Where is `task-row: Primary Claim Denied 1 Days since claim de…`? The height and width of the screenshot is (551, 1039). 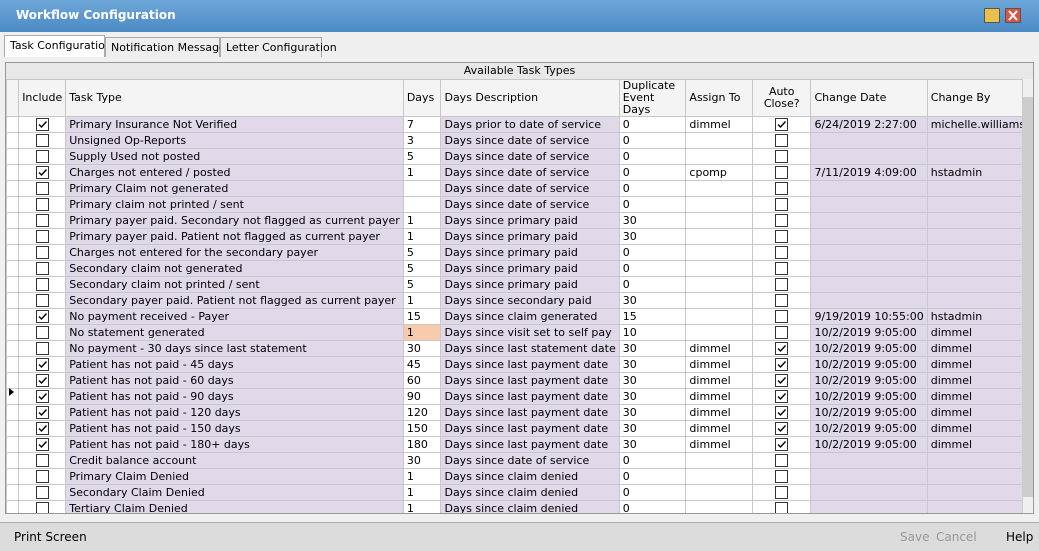
task-row: Primary Claim Denied 1 Days since claim de… is located at coordinates (519, 476).